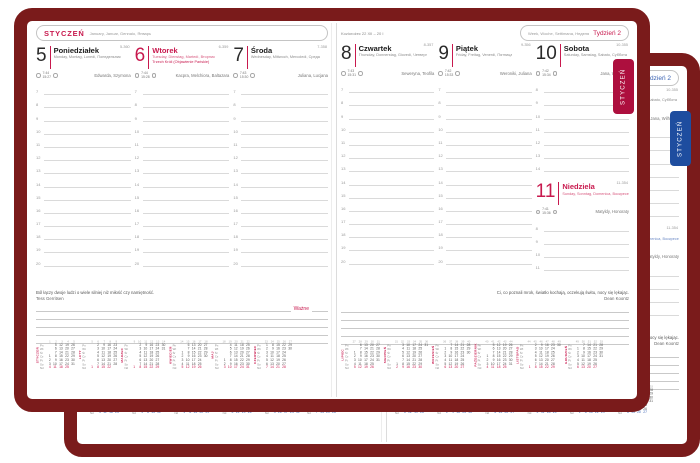 The width and height of the screenshot is (700, 463). What do you see at coordinates (206, 342) in the screenshot?
I see `week-number: 18` at bounding box center [206, 342].